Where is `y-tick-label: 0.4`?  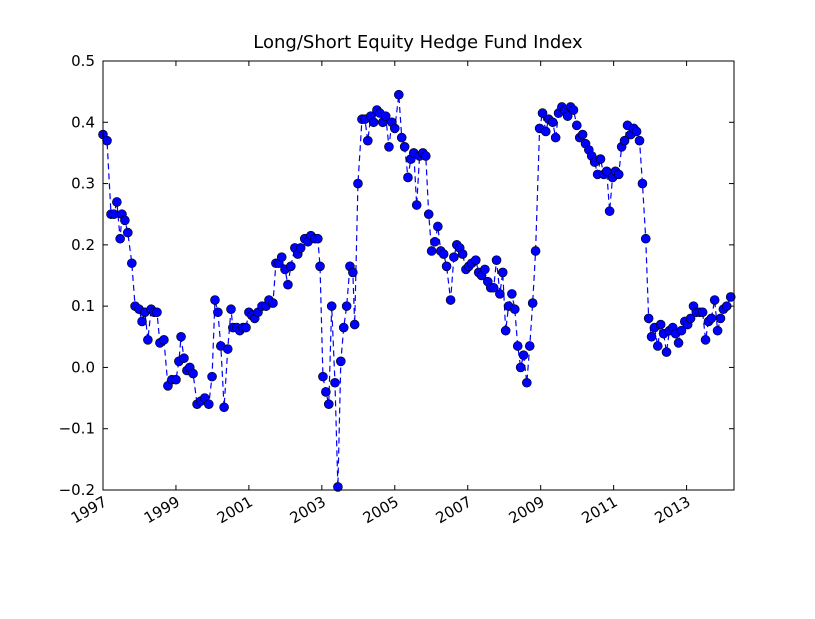
y-tick-label: 0.4 is located at coordinates (83, 122).